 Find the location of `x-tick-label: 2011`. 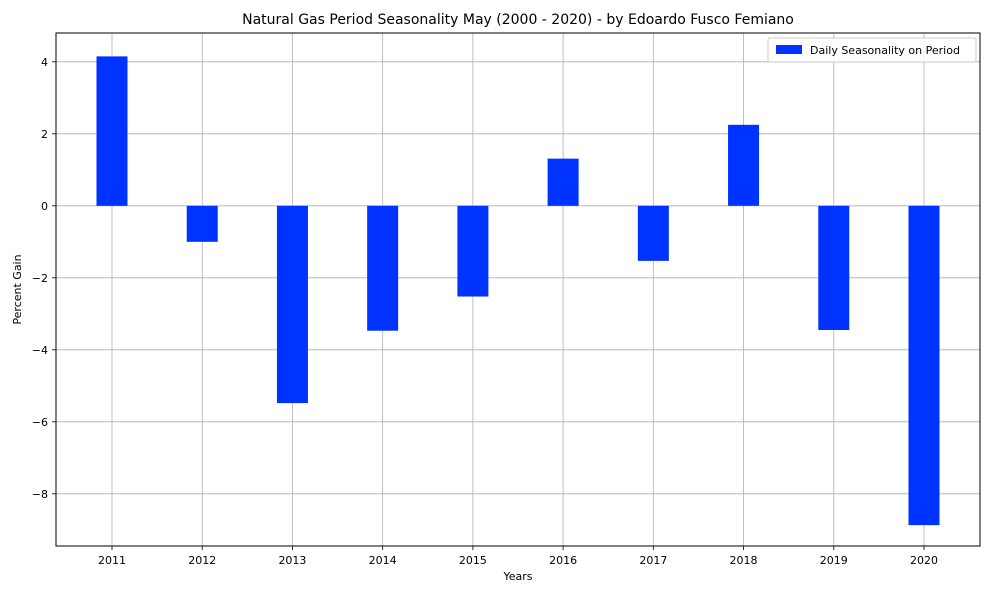

x-tick-label: 2011 is located at coordinates (112, 560).